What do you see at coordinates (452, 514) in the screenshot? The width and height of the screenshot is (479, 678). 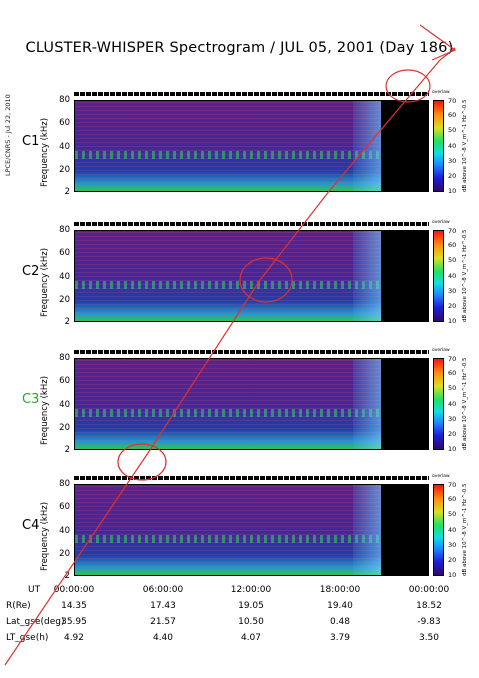 I see `colorbar-tick-label: 50` at bounding box center [452, 514].